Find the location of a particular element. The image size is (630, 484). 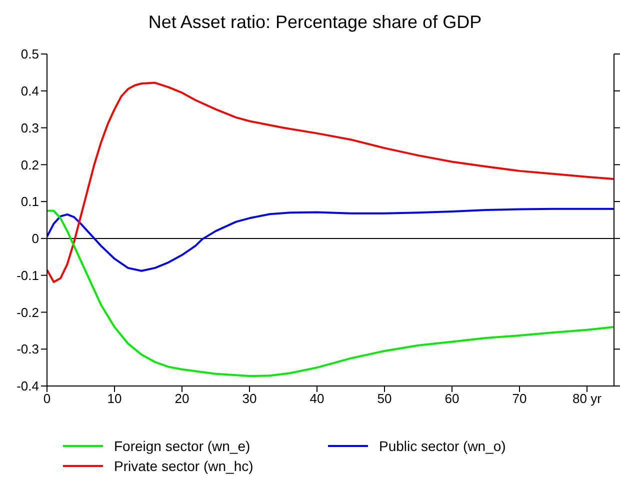

y-tick-label: 0.5 is located at coordinates (29, 54).